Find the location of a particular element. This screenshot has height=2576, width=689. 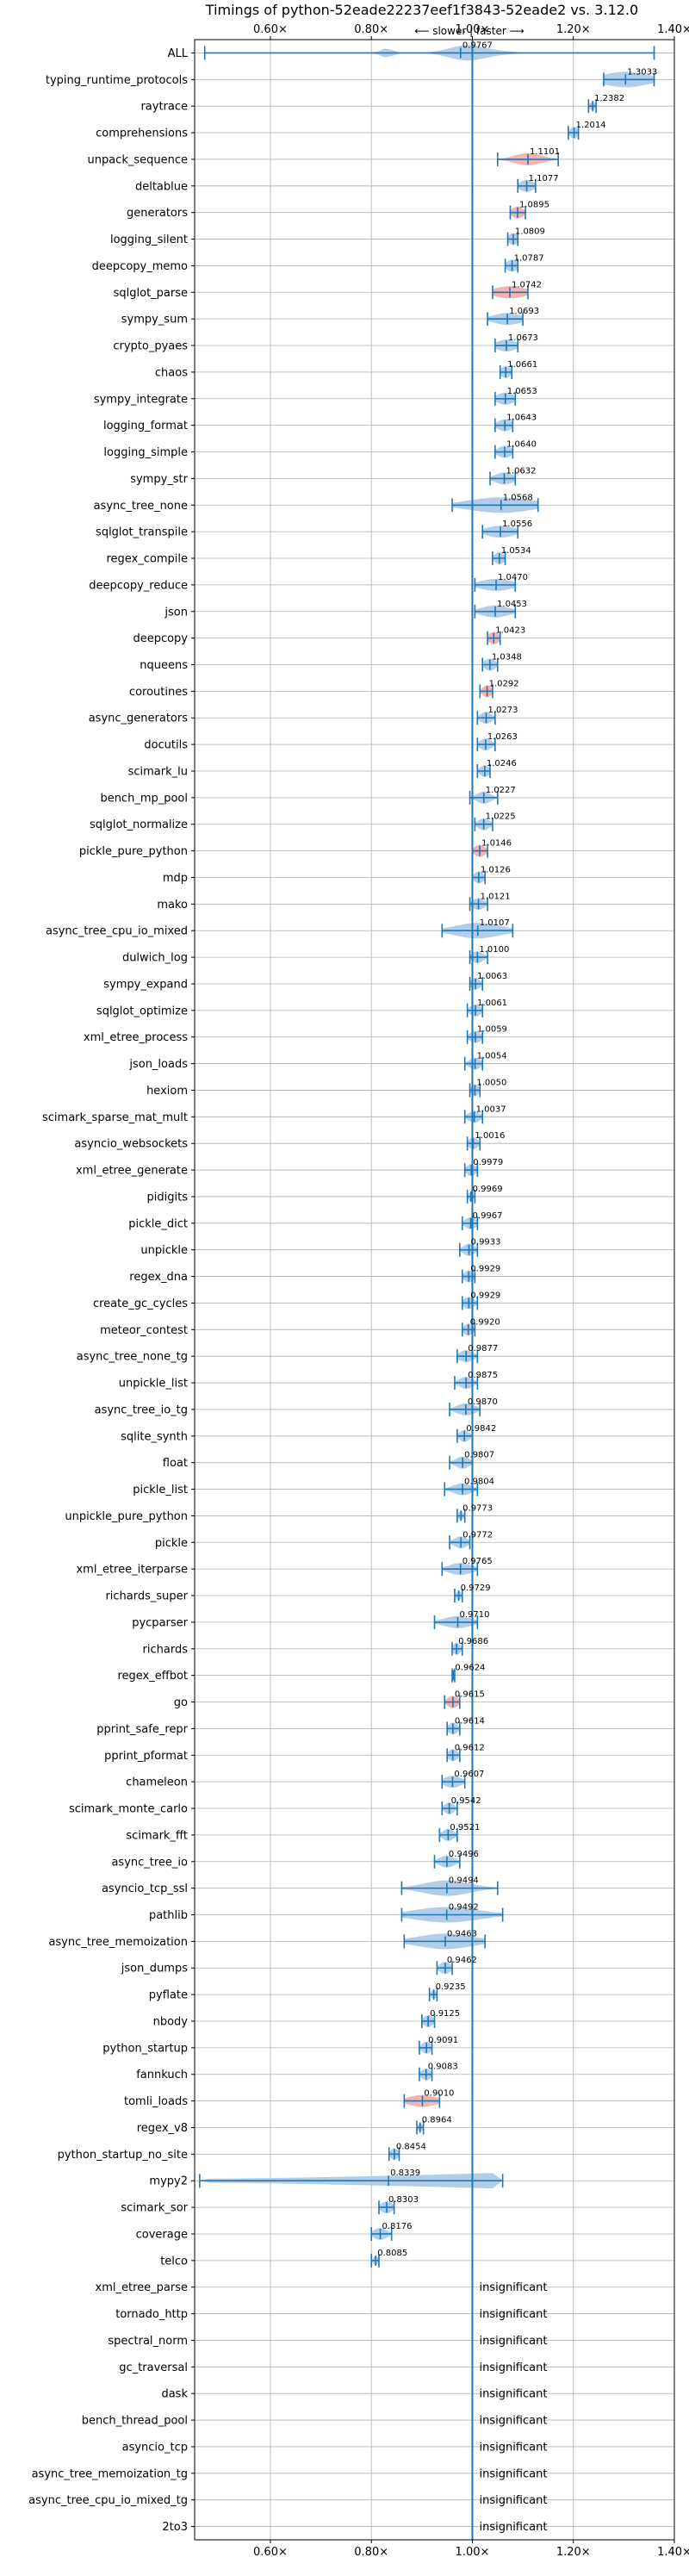

x-tick-label-top: 1.40× is located at coordinates (673, 30).